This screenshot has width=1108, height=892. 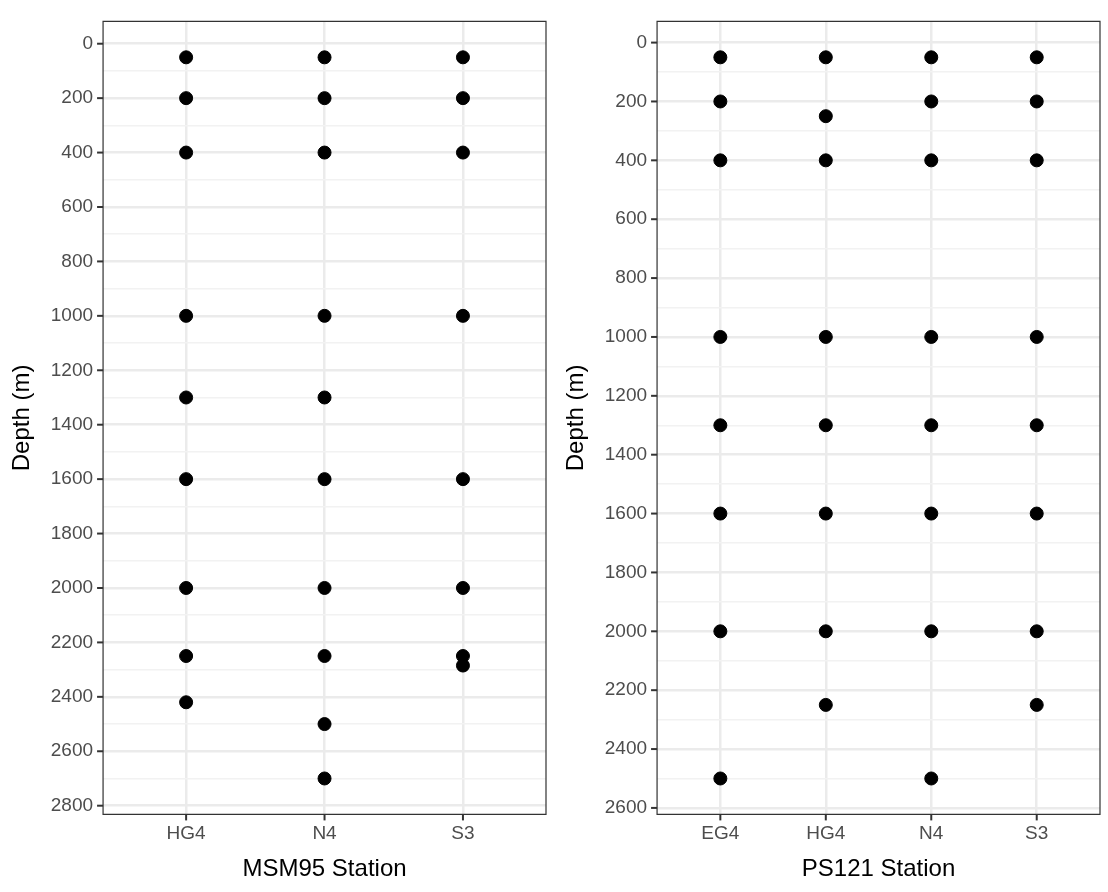 What do you see at coordinates (878, 868) in the screenshot?
I see `x-axis-title: PS121 Station` at bounding box center [878, 868].